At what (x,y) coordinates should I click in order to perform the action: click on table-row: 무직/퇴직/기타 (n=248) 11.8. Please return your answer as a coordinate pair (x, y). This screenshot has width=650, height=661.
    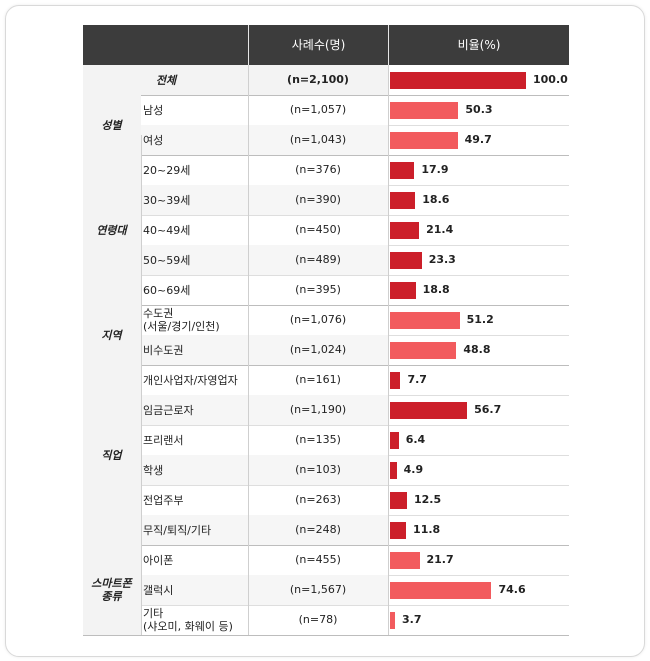
    Looking at the image, I should click on (326, 530).